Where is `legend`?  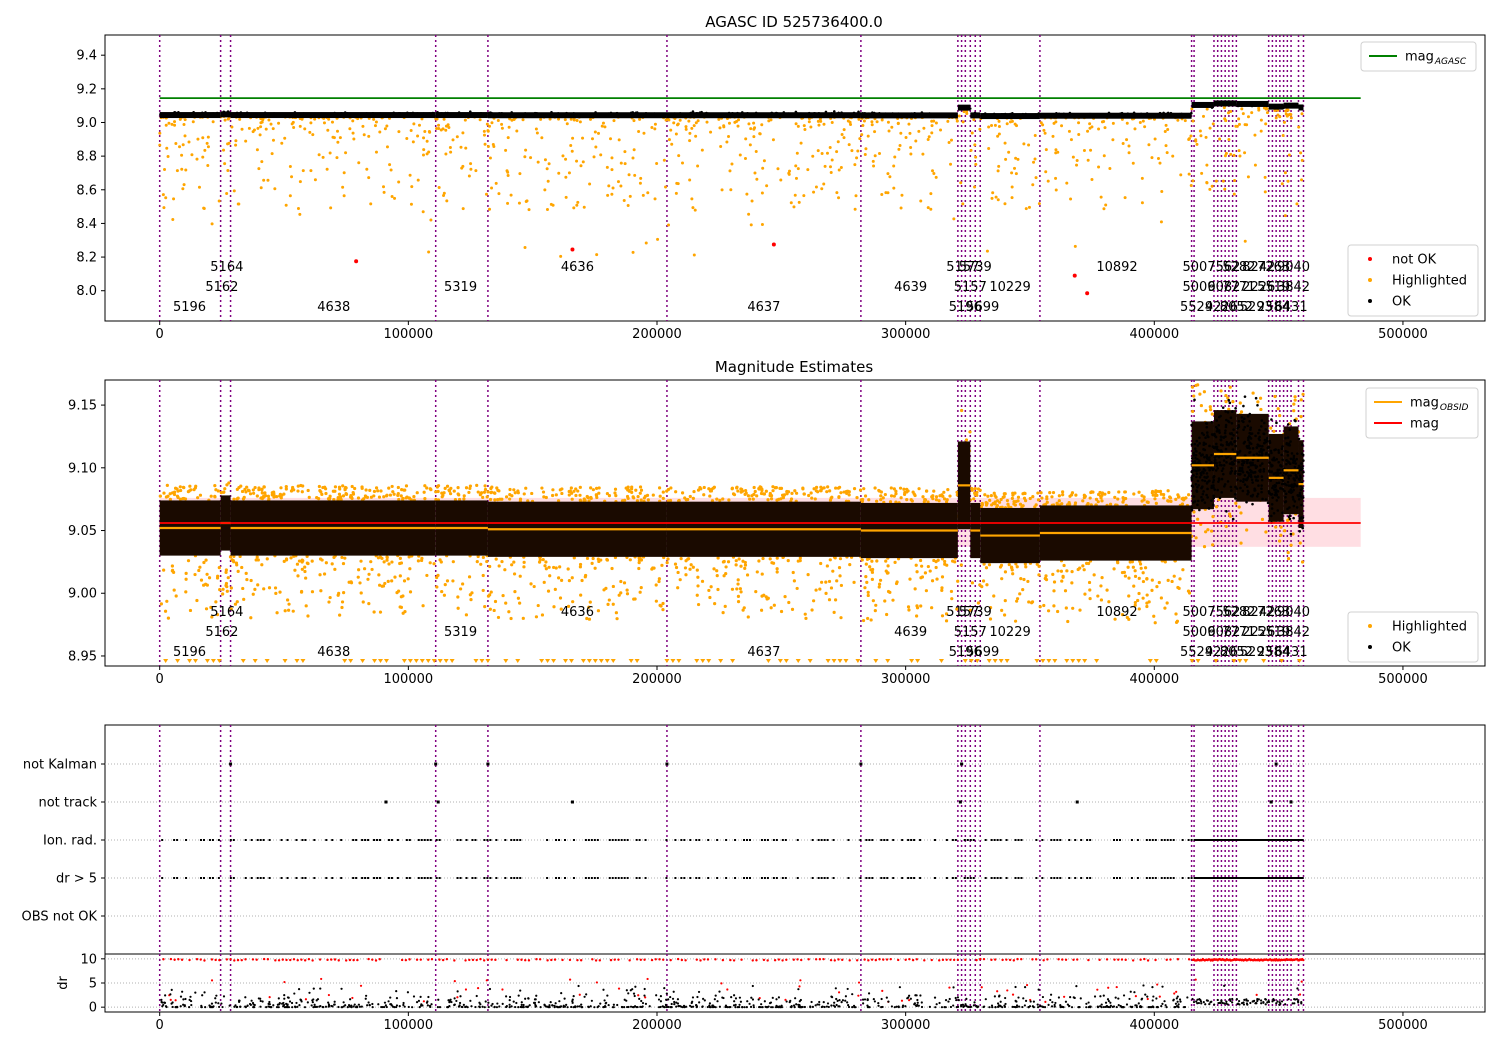 legend is located at coordinates (1413, 280).